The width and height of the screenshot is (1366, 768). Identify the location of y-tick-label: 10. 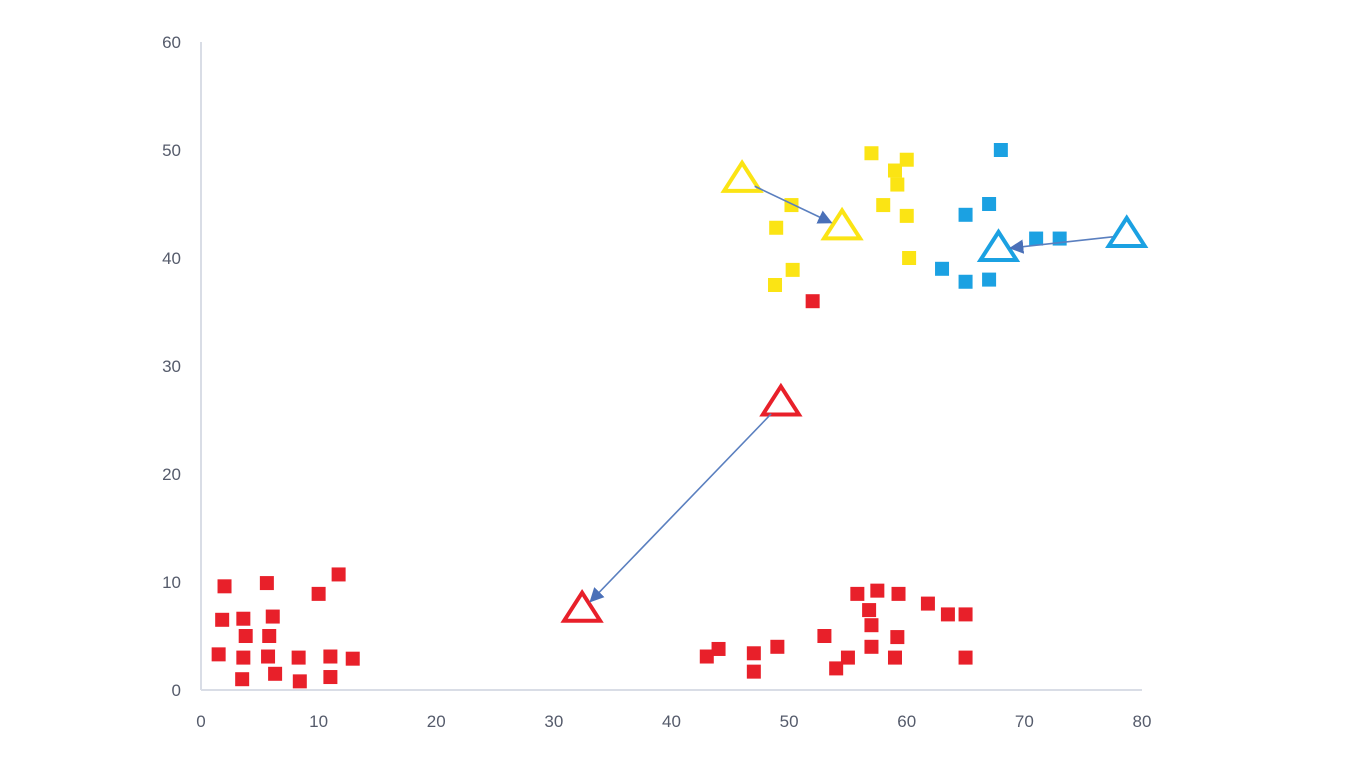
(171, 582).